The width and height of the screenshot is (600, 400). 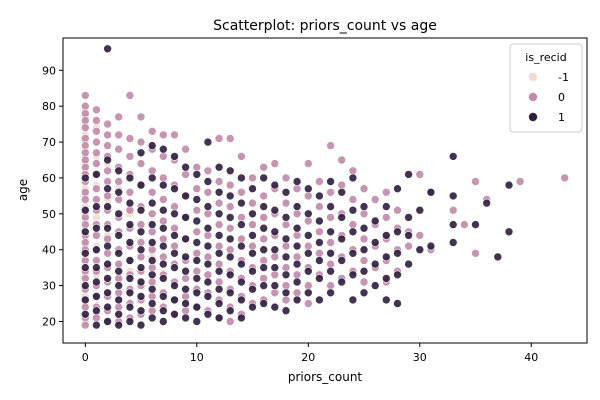 What do you see at coordinates (325, 26) in the screenshot?
I see `chart-title: Scatterplot: priors_count vs age` at bounding box center [325, 26].